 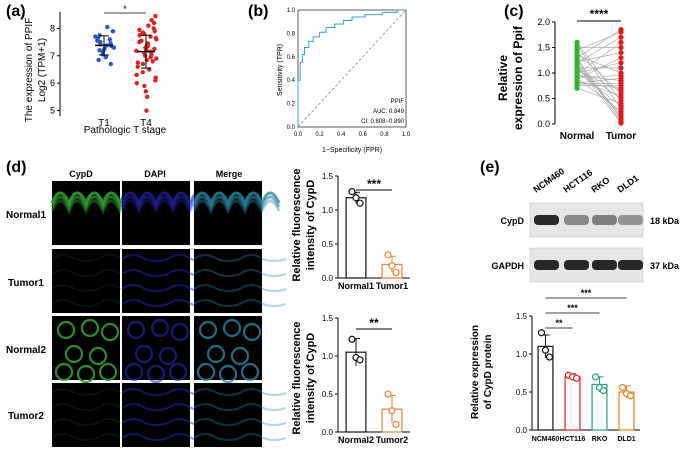 What do you see at coordinates (512, 221) in the screenshot?
I see `blot-row-label: CypD` at bounding box center [512, 221].